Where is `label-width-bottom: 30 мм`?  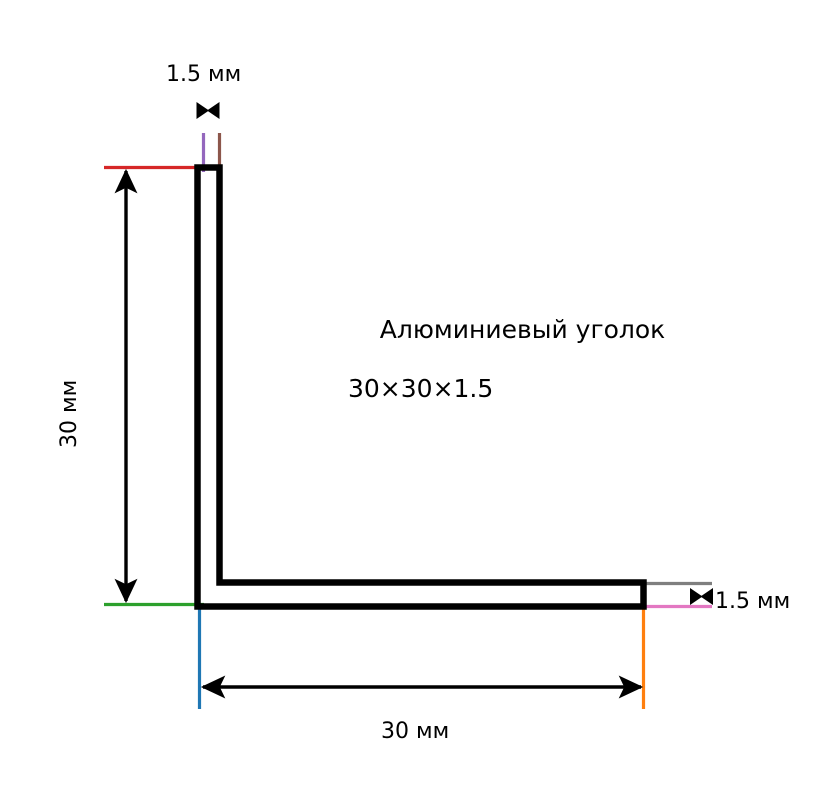 label-width-bottom: 30 мм is located at coordinates (415, 731).